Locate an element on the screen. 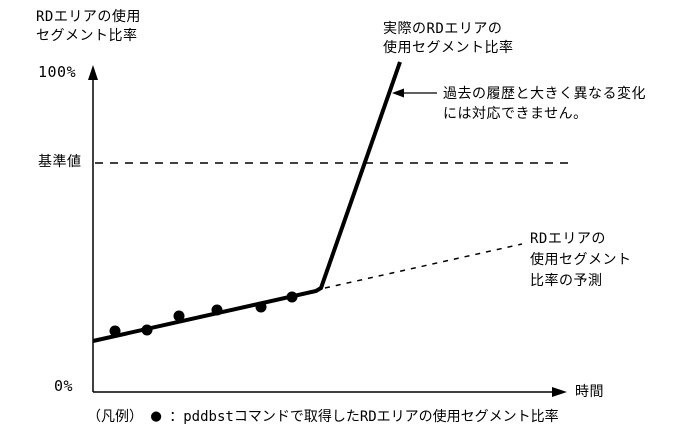 The height and width of the screenshot is (436, 685). y-tick-0: 0% is located at coordinates (64, 386).